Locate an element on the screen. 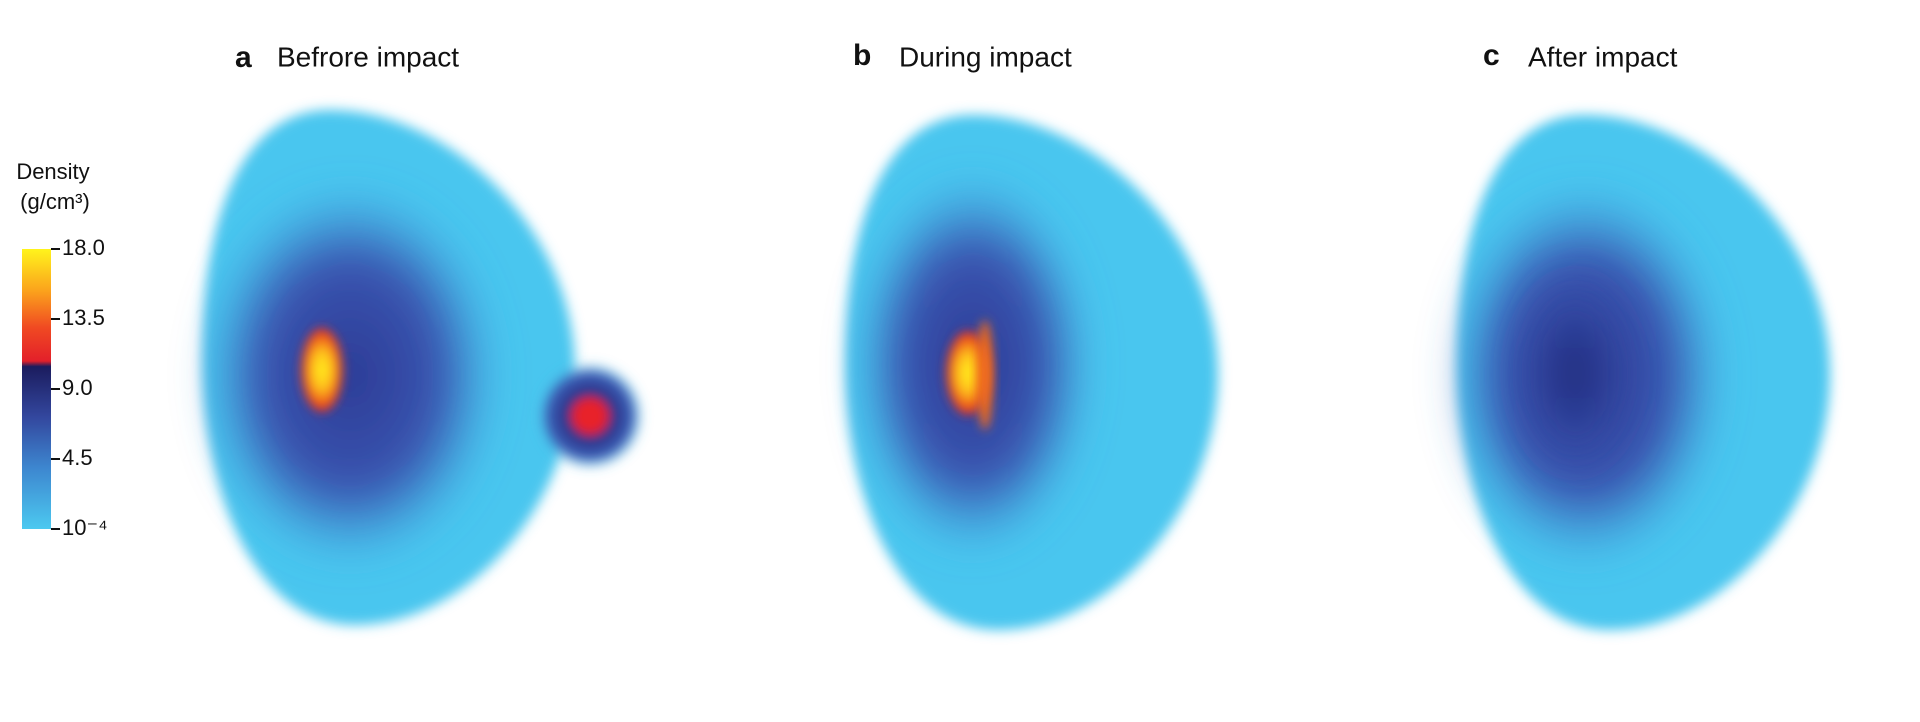 Image resolution: width=1920 pixels, height=722 pixels. panel-letter: c is located at coordinates (1491, 55).